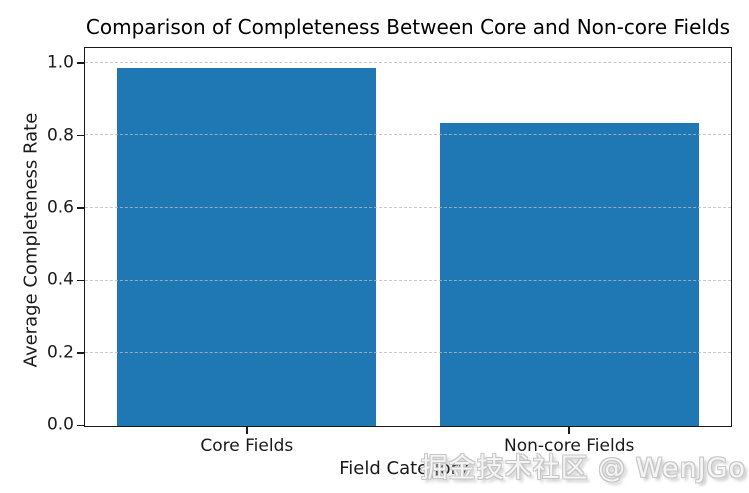 Image resolution: width=749 pixels, height=493 pixels. What do you see at coordinates (60, 135) in the screenshot?
I see `y-tick-label: 0.8` at bounding box center [60, 135].